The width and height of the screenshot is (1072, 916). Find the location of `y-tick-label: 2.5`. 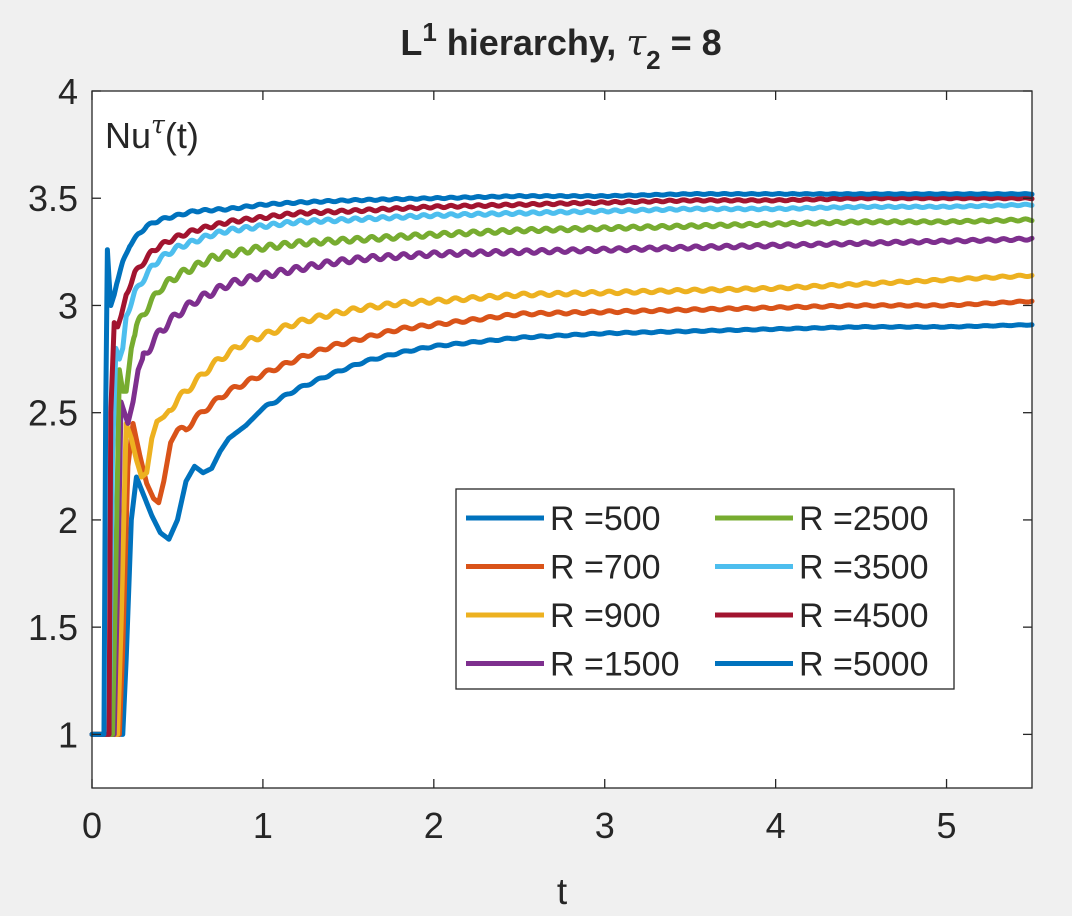

y-tick-label: 2.5 is located at coordinates (53, 413).